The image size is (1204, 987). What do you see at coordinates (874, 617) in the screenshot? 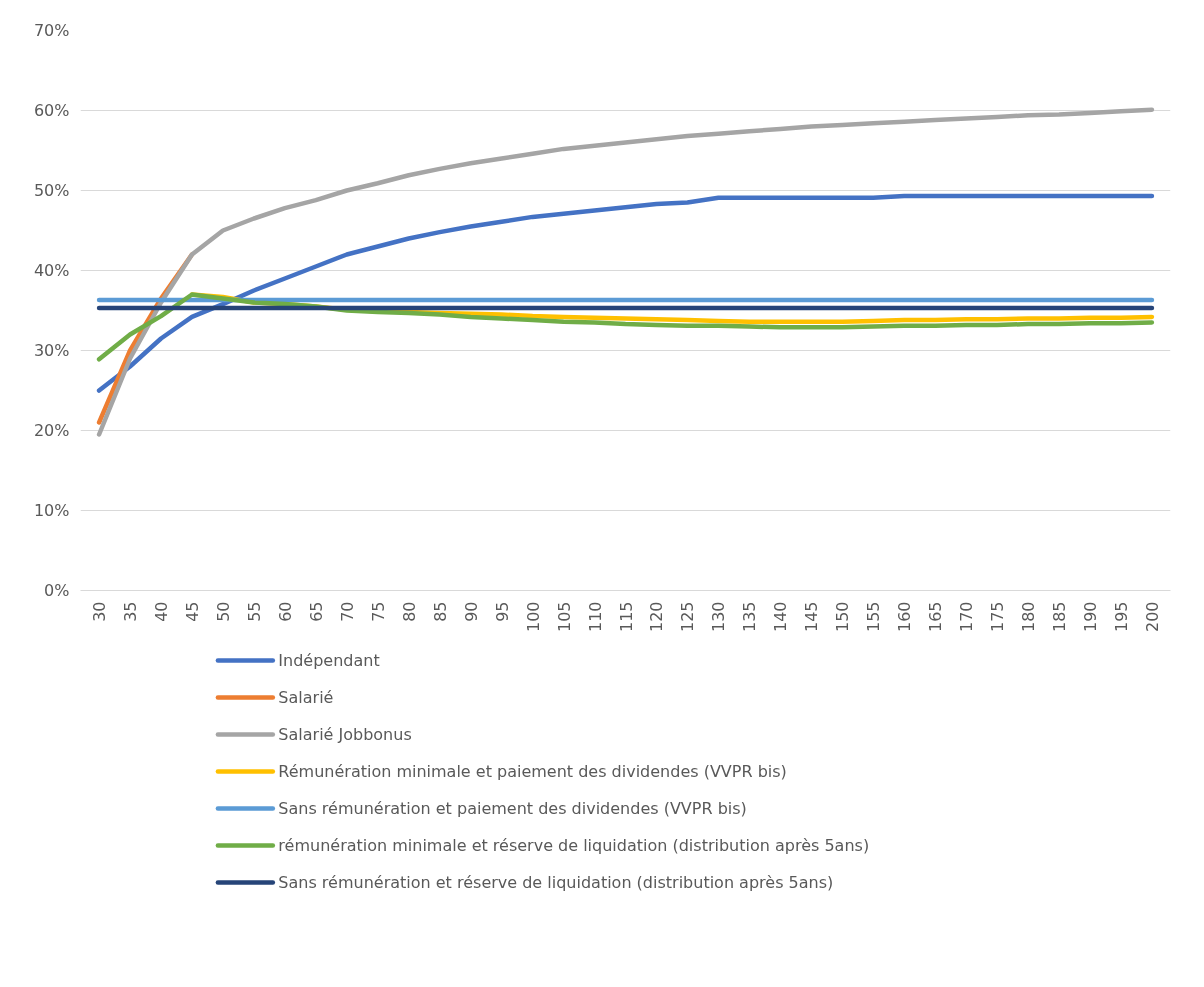
I see `x-tick-label: 155` at bounding box center [874, 617].